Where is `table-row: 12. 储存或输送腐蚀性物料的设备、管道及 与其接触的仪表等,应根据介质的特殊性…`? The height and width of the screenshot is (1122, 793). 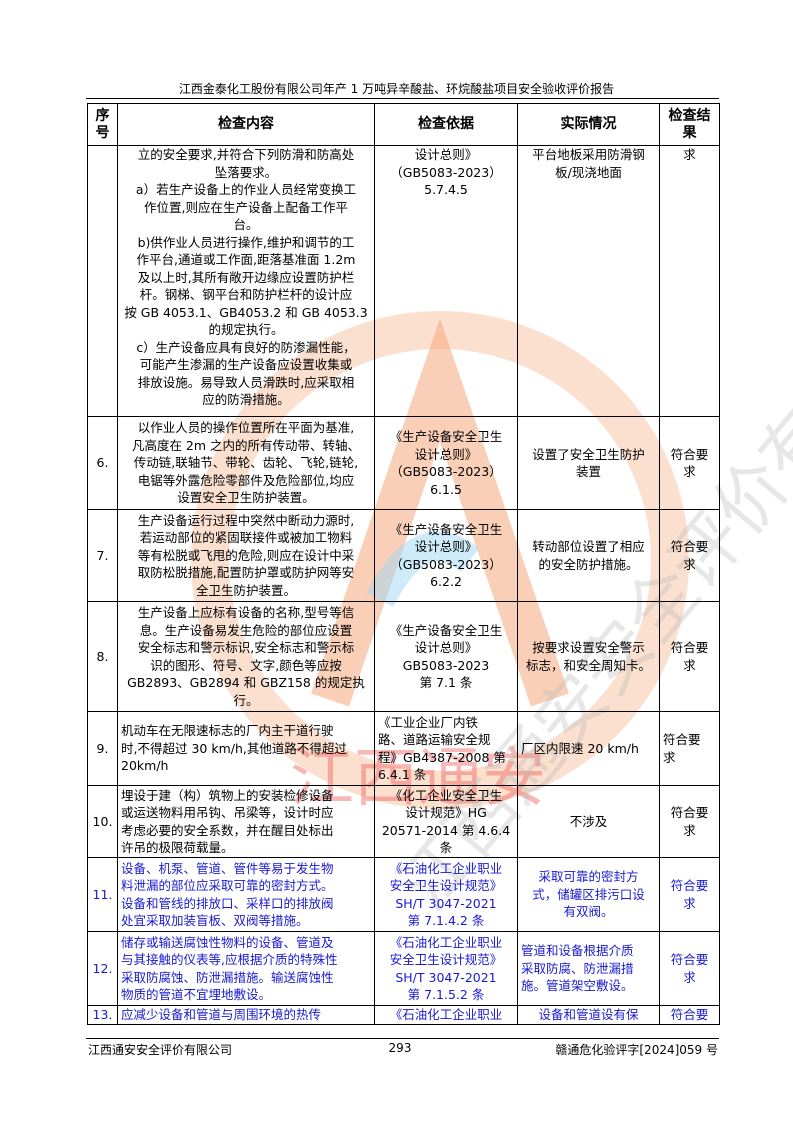 table-row: 12. 储存或输送腐蚀性物料的设备、管道及 与其接触的仪表等,应根据介质的特殊性… is located at coordinates (403, 968).